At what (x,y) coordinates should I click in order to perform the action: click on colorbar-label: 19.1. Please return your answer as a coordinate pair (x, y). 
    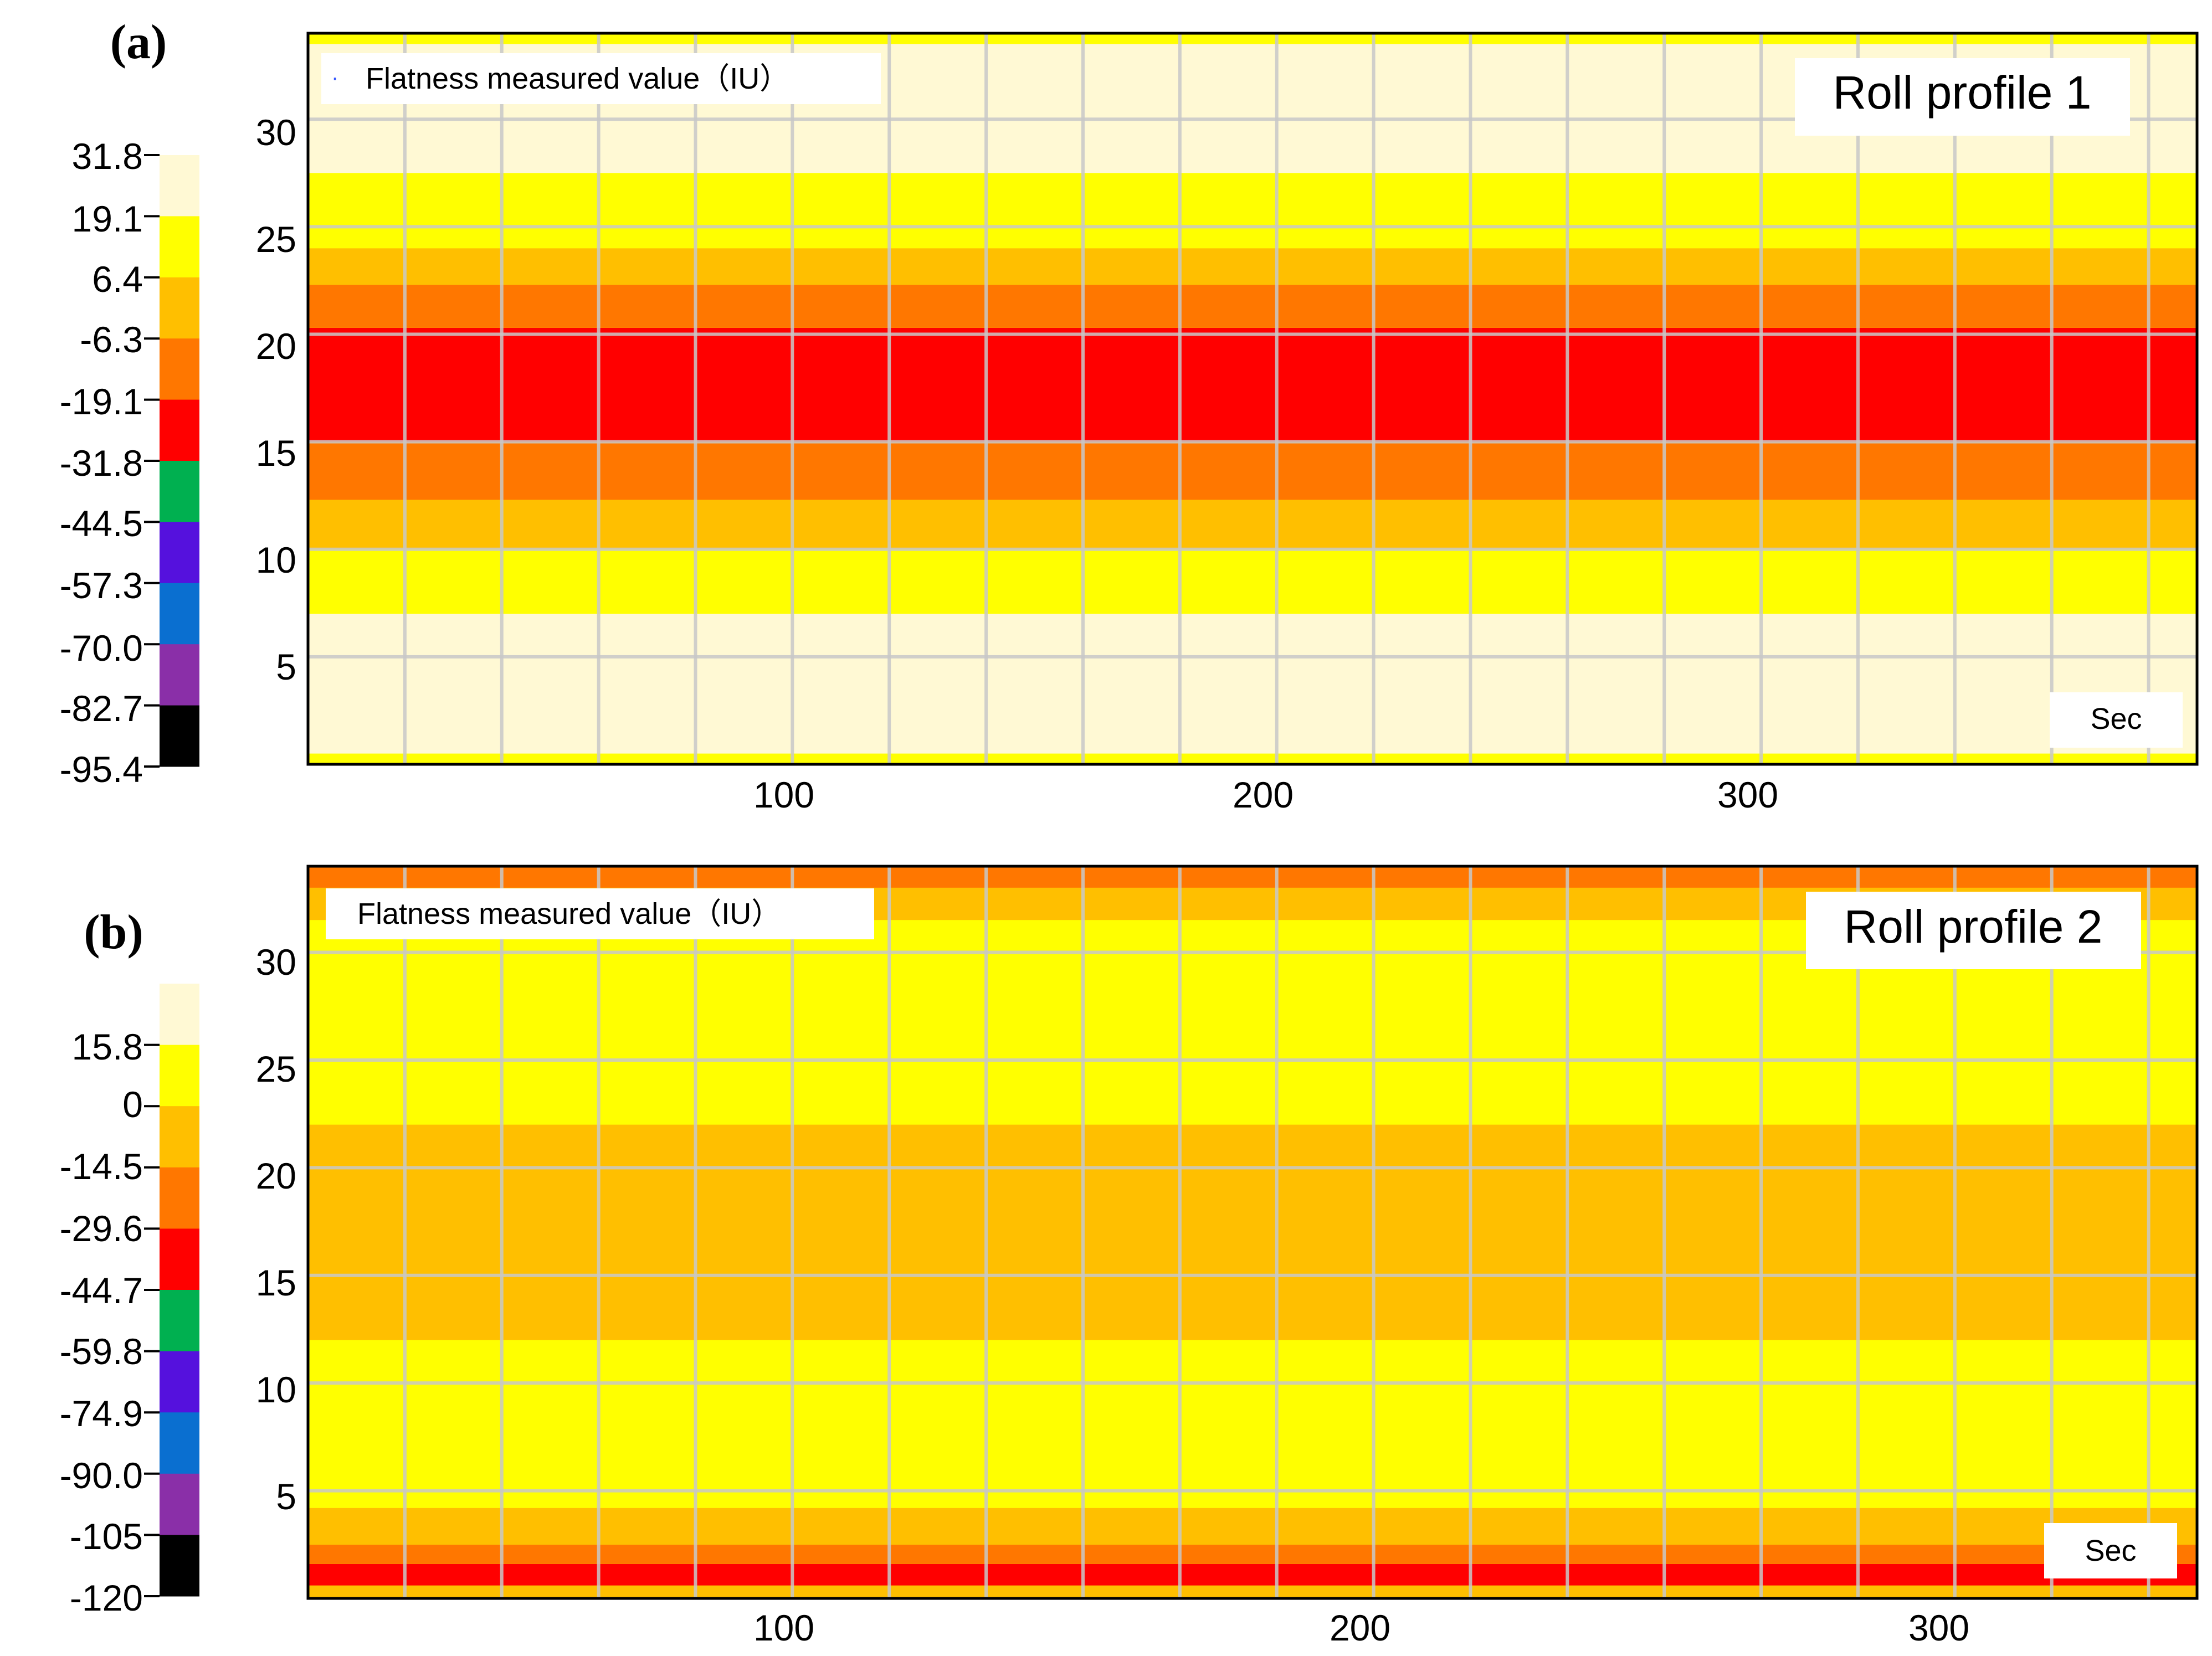
    Looking at the image, I should click on (107, 219).